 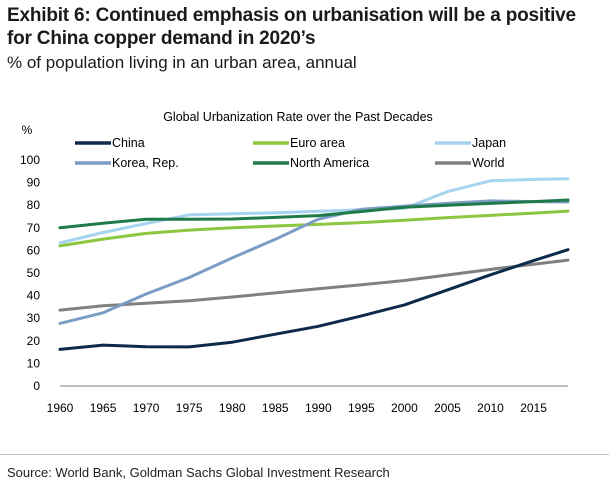 I want to click on legend-label-china: China, so click(x=128, y=143).